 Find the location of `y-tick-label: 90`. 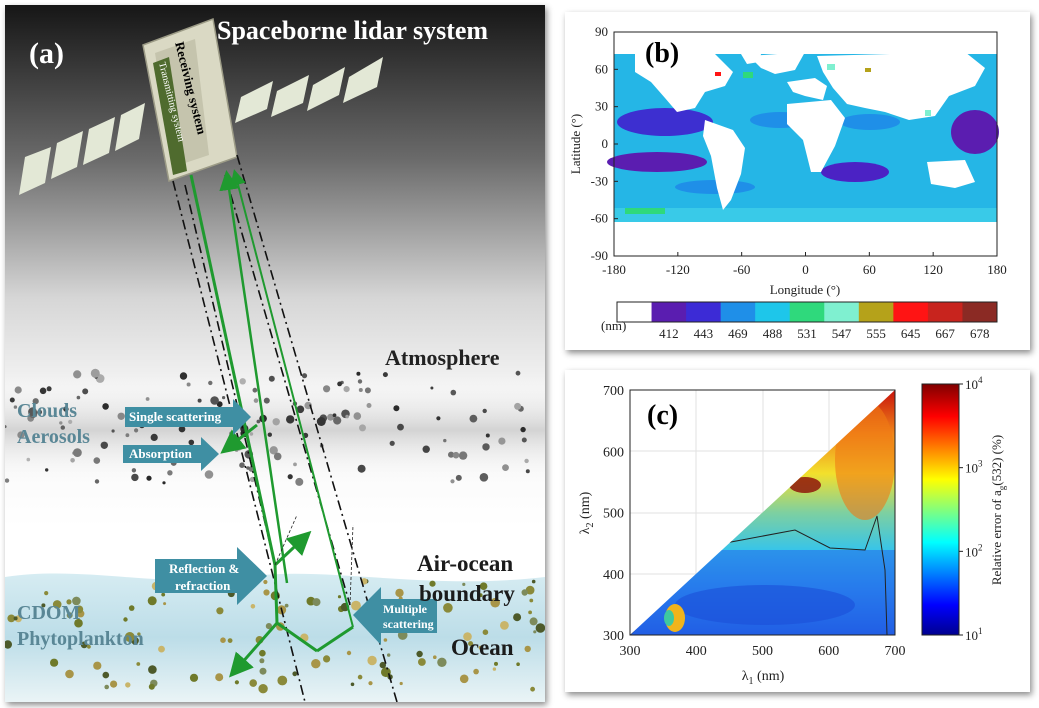

y-tick-label: 90 is located at coordinates (601, 31).